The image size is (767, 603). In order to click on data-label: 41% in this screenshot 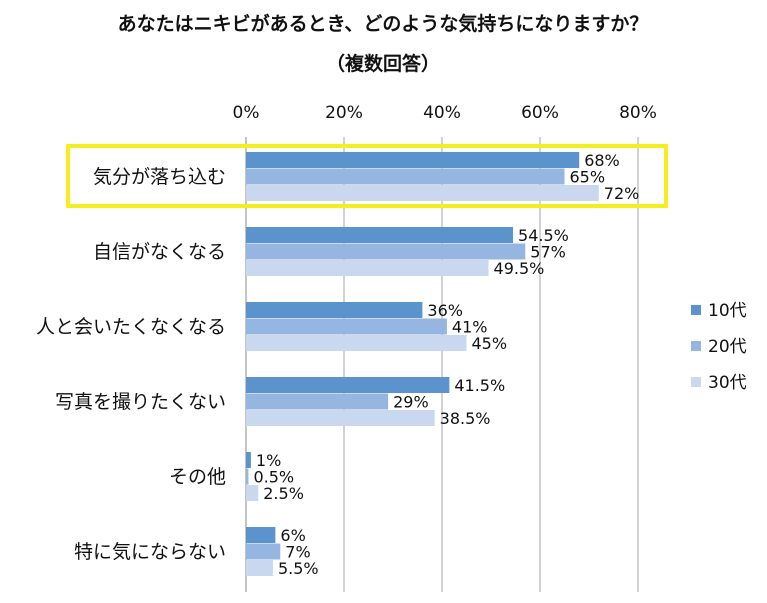, I will do `click(470, 327)`.